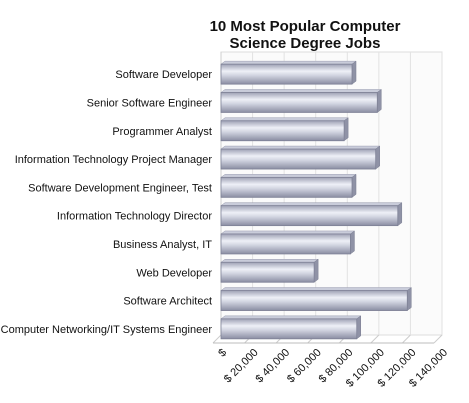 This screenshot has width=469, height=403. What do you see at coordinates (305, 43) in the screenshot?
I see `chart-title-line-2: Science Degree Jobs` at bounding box center [305, 43].